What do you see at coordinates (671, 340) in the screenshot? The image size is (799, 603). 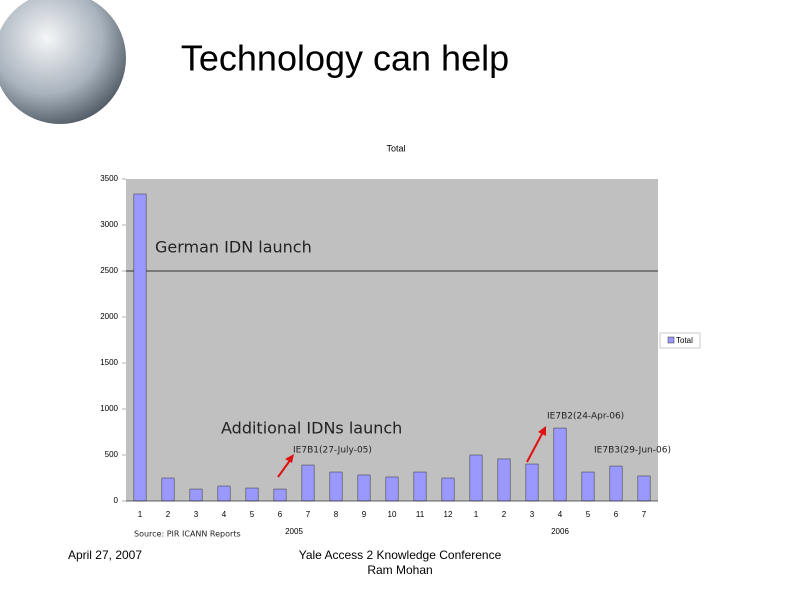 I see `legend-swatch` at bounding box center [671, 340].